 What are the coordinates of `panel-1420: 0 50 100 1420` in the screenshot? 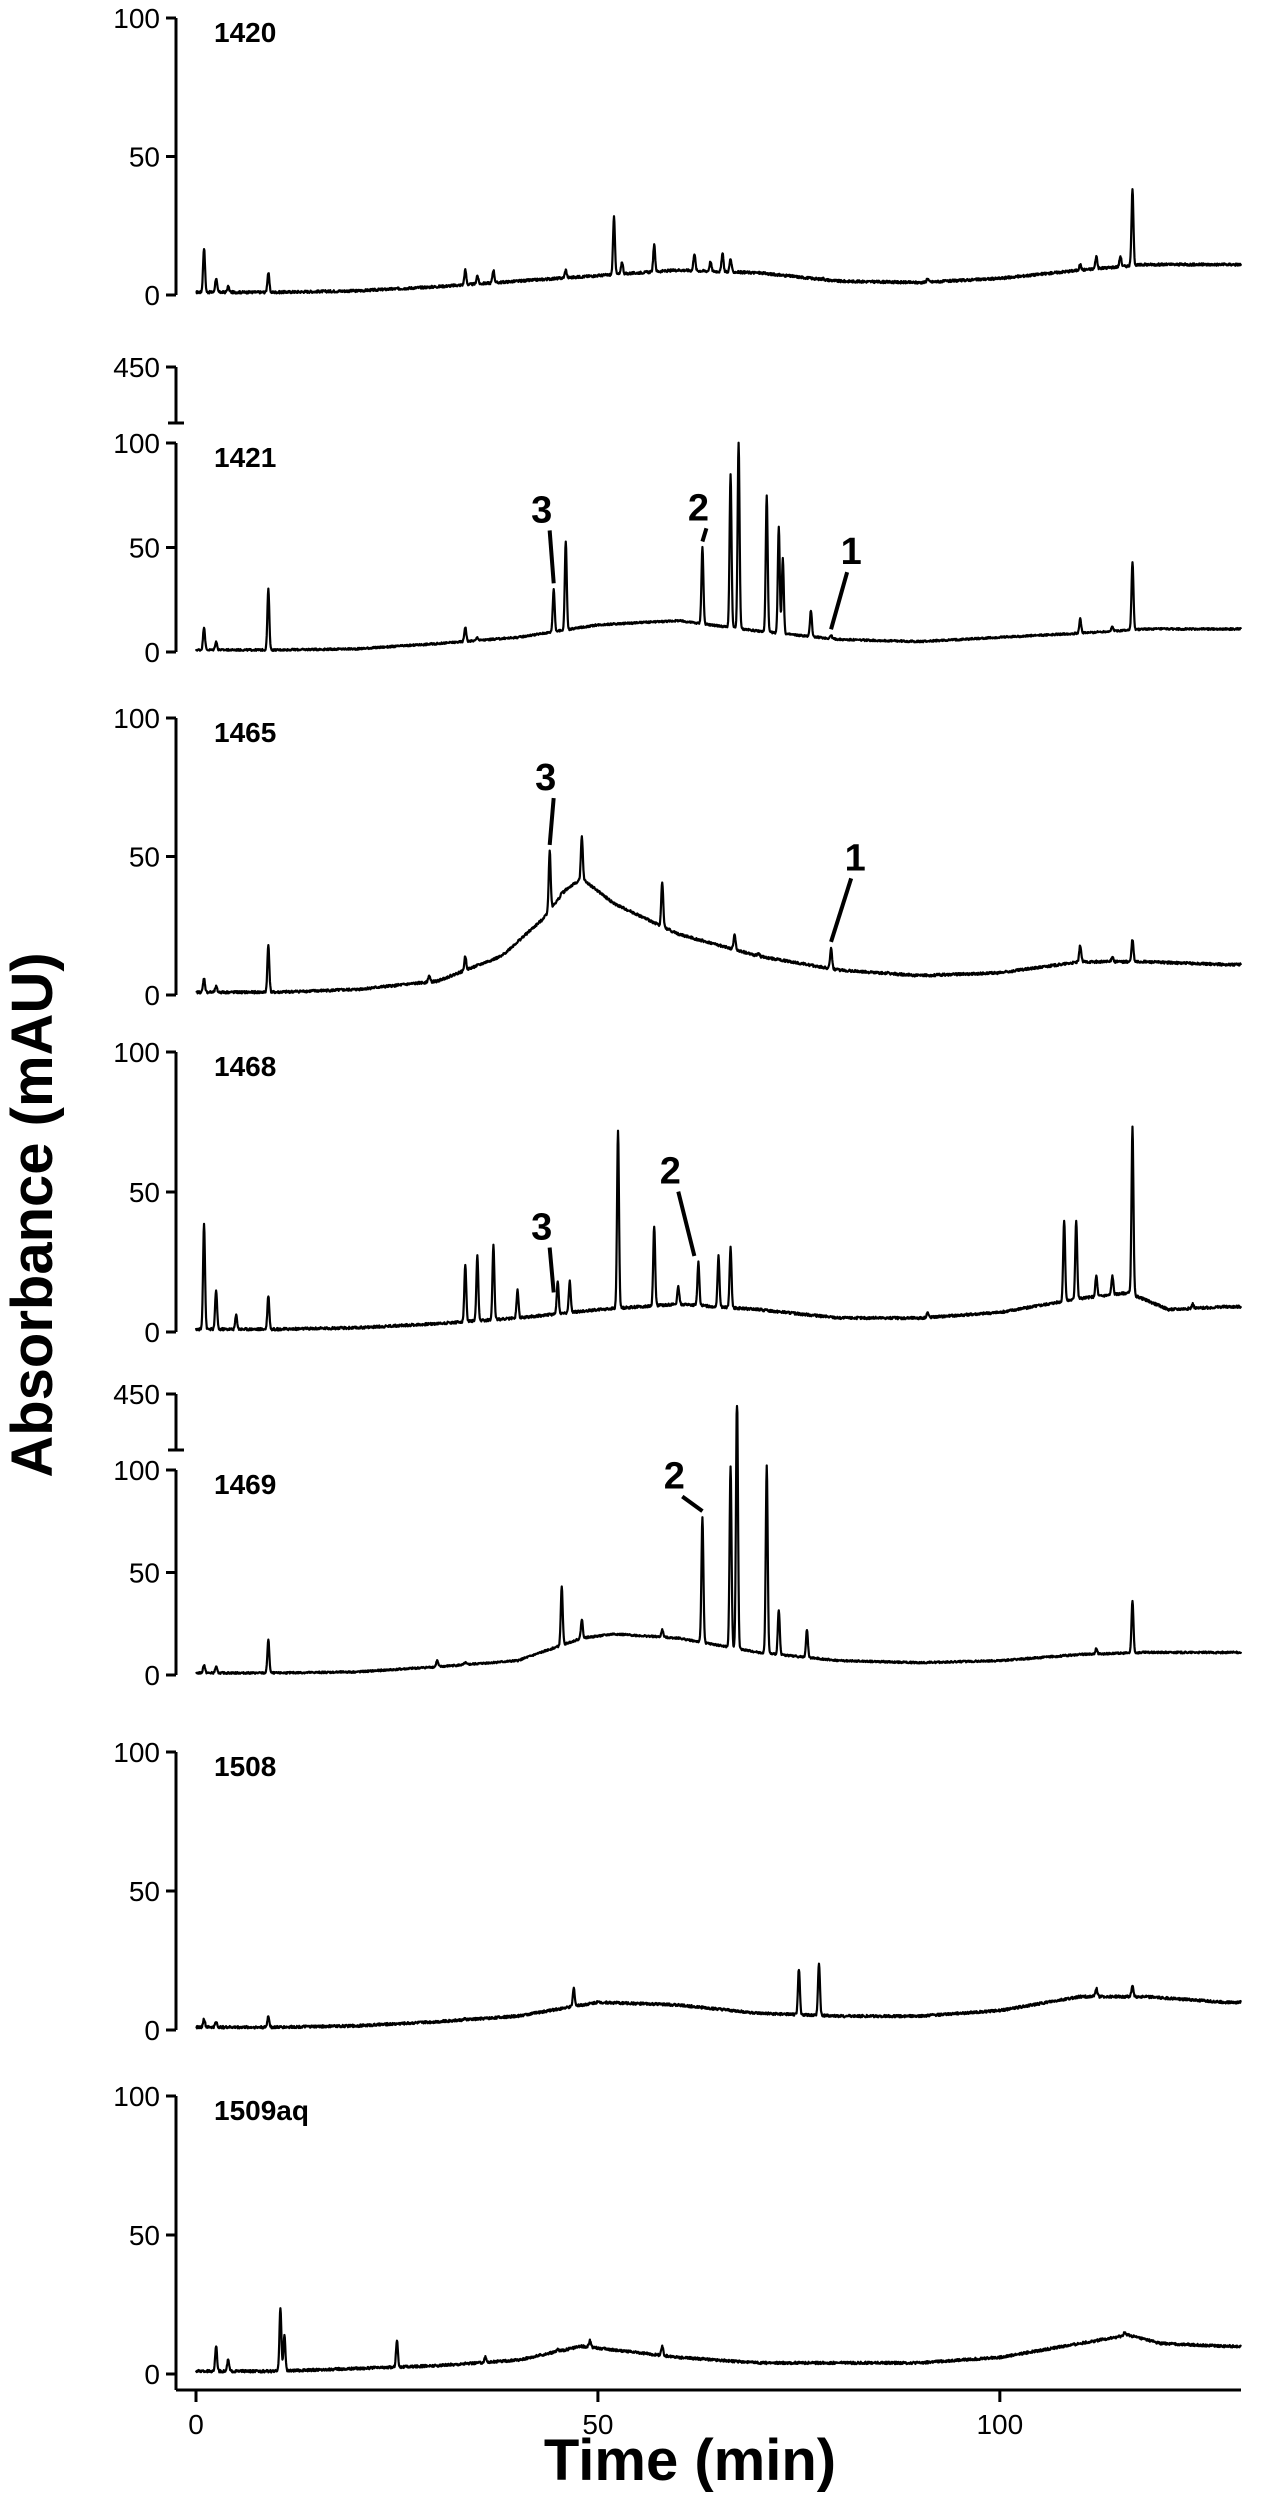 It's located at (678, 157).